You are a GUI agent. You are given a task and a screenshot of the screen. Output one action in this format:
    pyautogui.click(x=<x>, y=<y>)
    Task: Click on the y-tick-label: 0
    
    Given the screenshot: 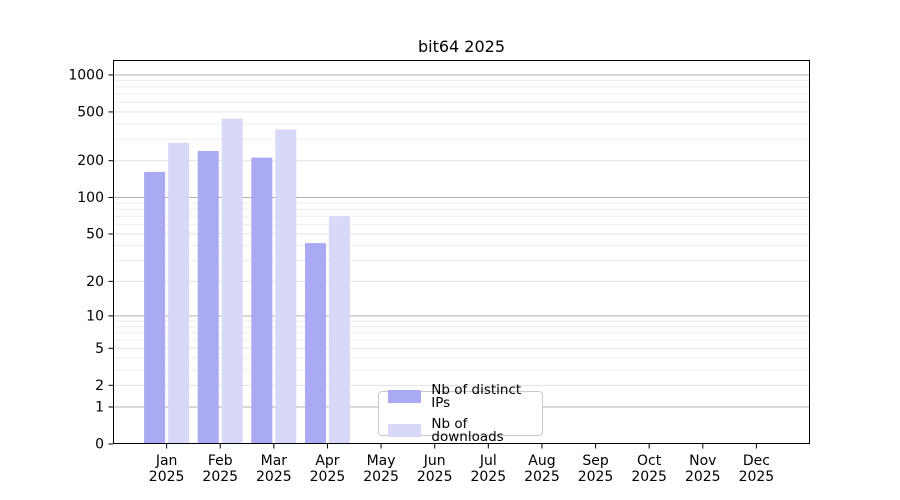 What is the action you would take?
    pyautogui.click(x=99, y=445)
    